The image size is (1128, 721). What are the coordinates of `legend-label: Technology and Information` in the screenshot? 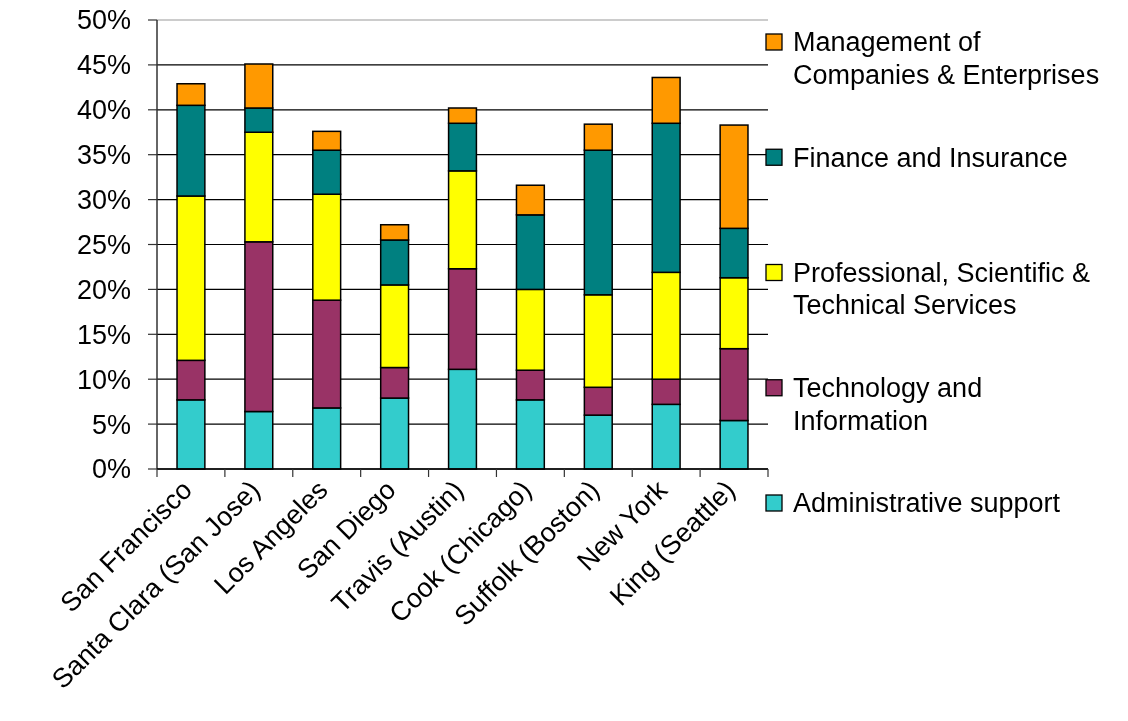 It's located at (888, 404).